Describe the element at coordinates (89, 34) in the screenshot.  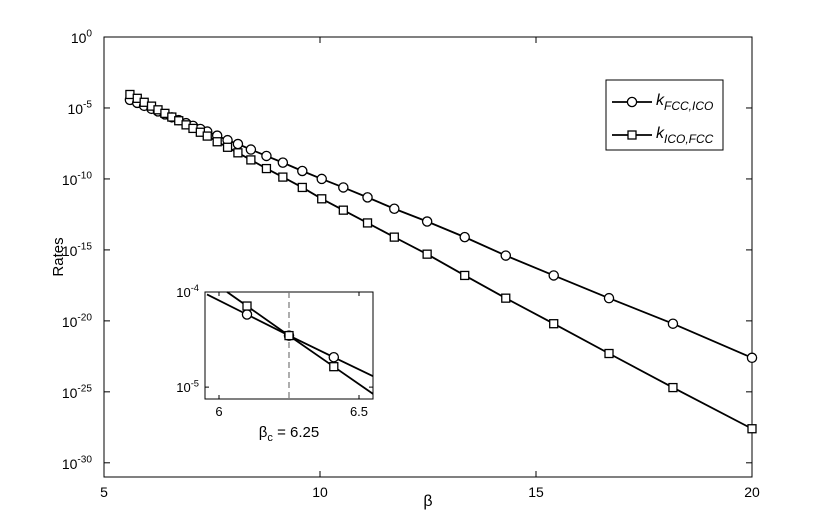
I see `y-tick-label-exp: 0` at that location.